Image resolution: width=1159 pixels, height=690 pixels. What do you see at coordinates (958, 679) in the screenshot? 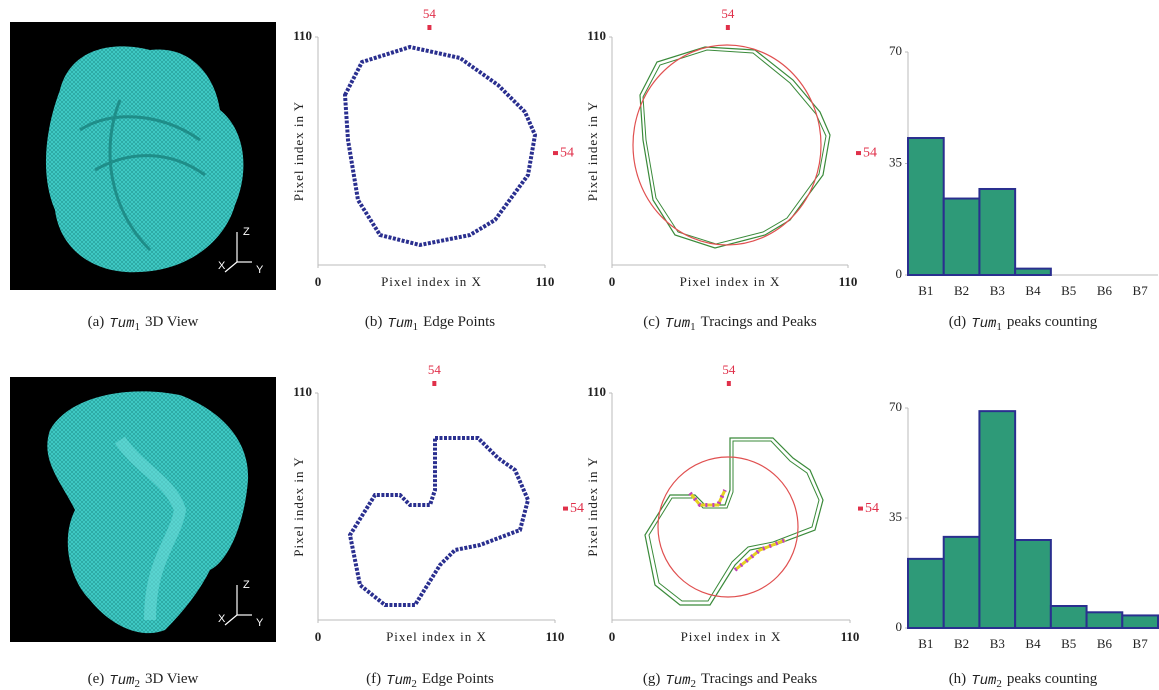
I see `caption-label: (h)` at bounding box center [958, 679].